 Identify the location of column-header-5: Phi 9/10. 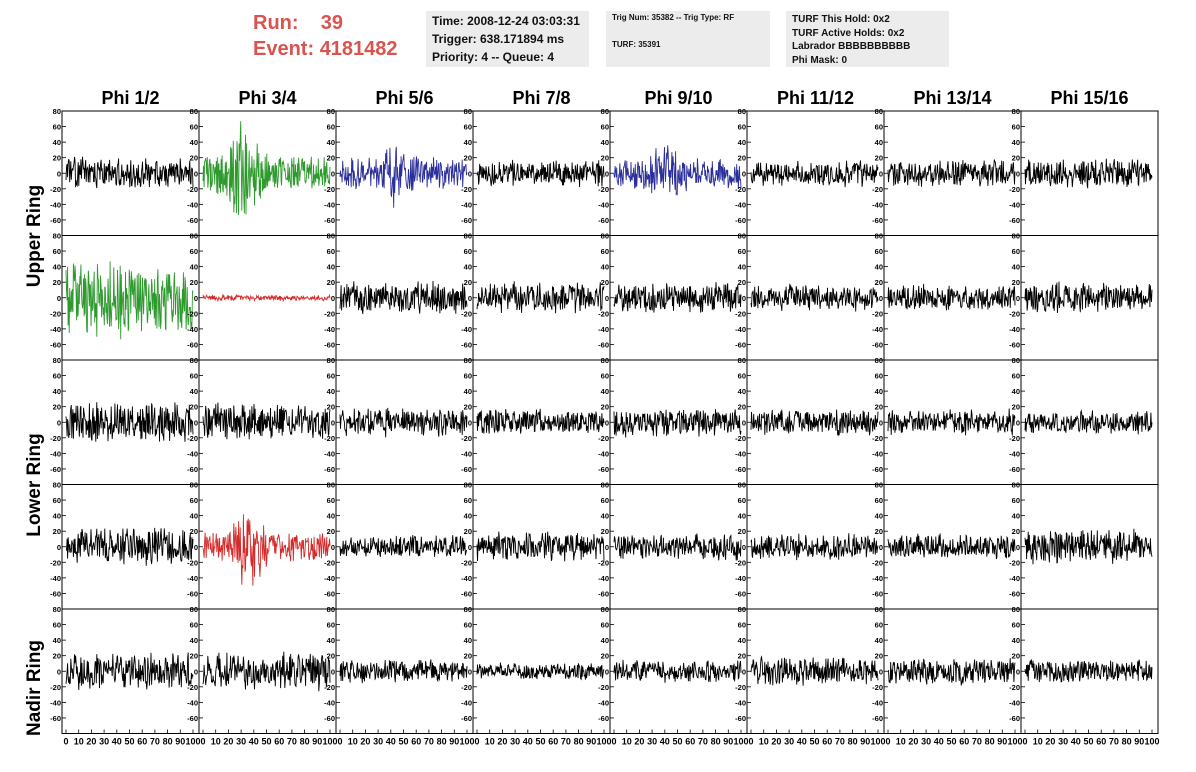
(678, 98).